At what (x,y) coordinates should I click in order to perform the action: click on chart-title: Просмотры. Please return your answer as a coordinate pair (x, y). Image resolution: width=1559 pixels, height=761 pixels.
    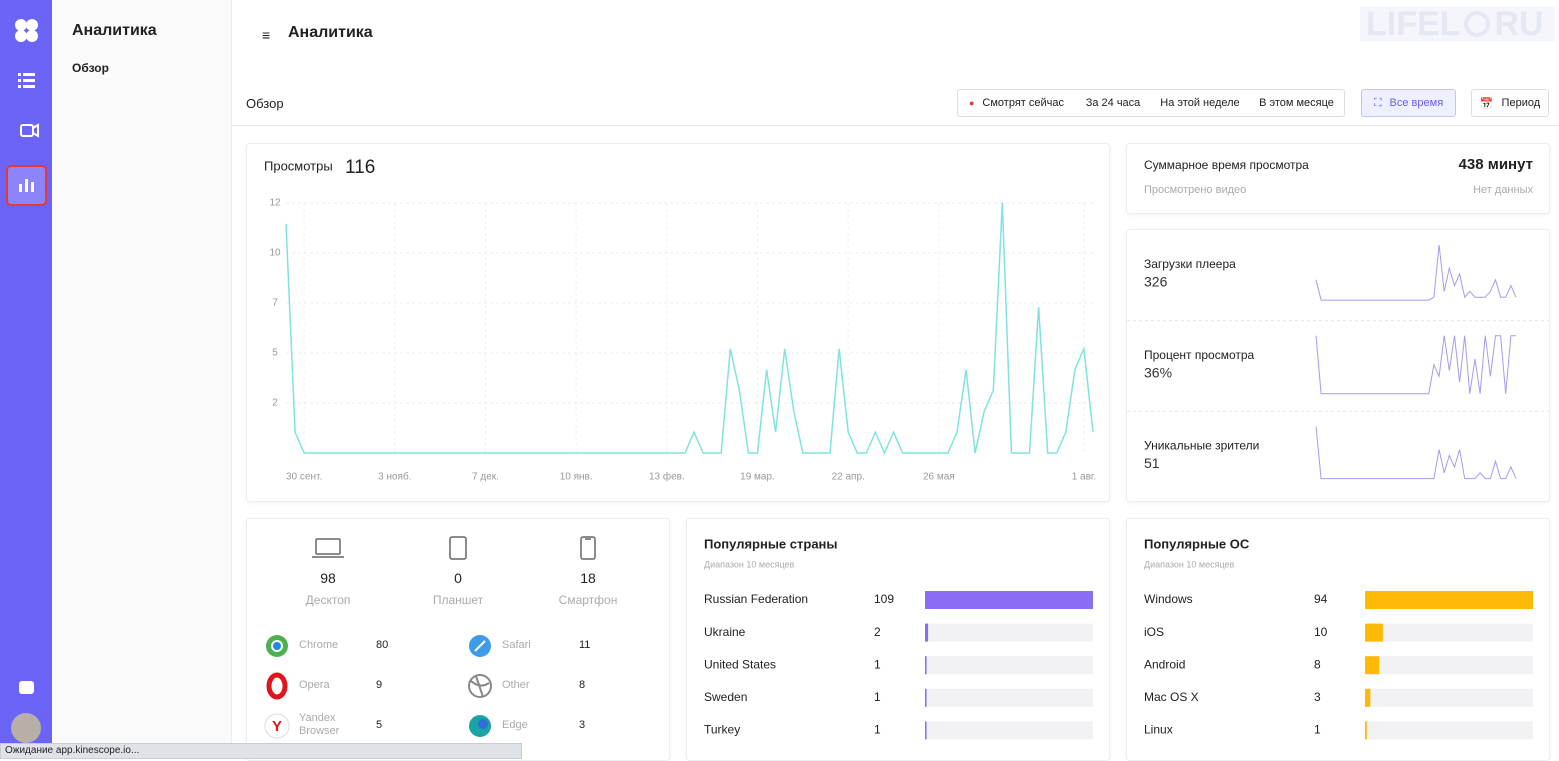
    Looking at the image, I should click on (298, 165).